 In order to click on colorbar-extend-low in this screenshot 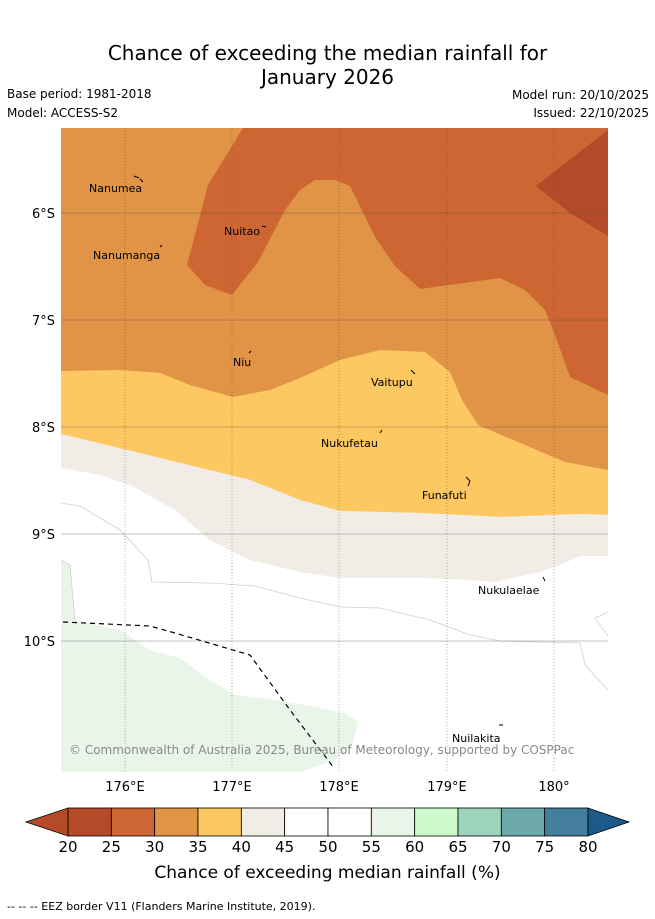, I will do `click(46, 822)`.